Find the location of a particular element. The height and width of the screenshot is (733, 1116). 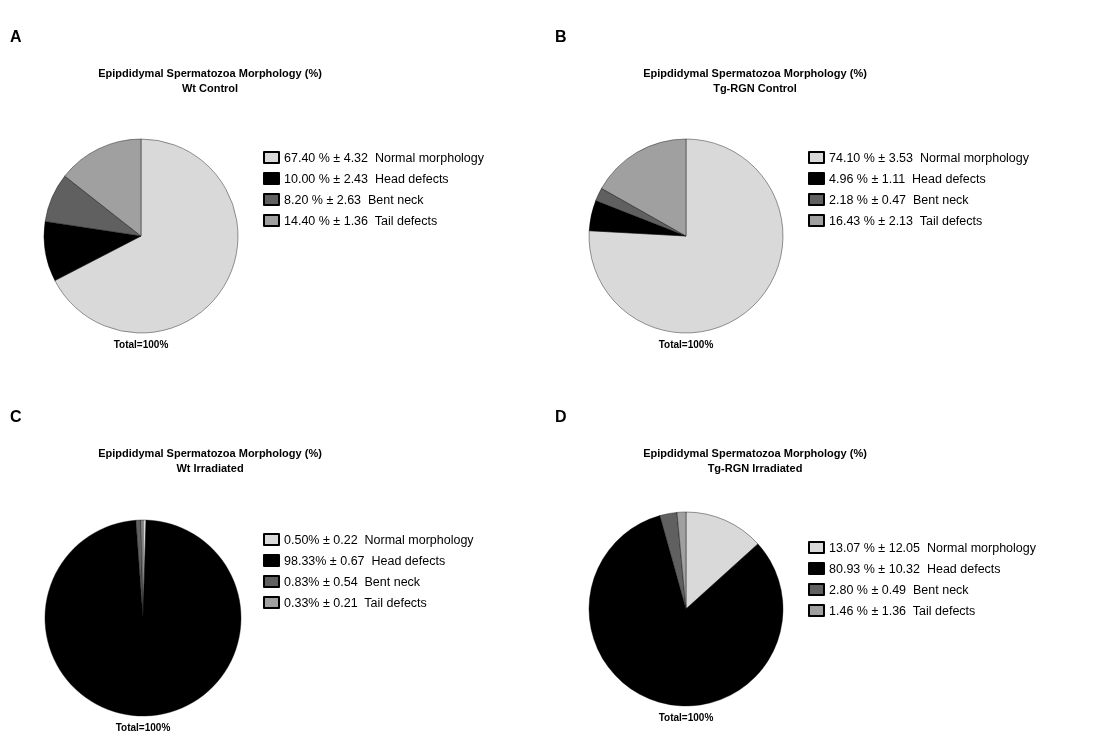

chart-subtitle: Tg-RGN Irradiated is located at coordinates (755, 467).